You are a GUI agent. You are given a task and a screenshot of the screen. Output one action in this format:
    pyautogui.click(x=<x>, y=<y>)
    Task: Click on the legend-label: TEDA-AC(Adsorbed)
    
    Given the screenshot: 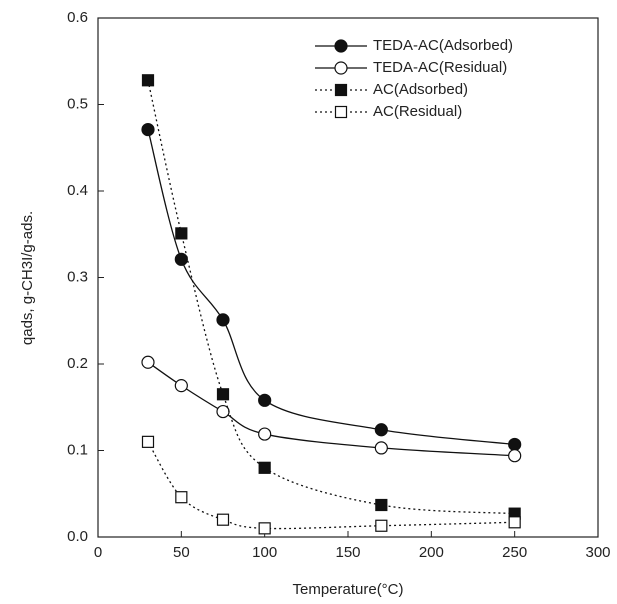 What is the action you would take?
    pyautogui.click(x=443, y=45)
    